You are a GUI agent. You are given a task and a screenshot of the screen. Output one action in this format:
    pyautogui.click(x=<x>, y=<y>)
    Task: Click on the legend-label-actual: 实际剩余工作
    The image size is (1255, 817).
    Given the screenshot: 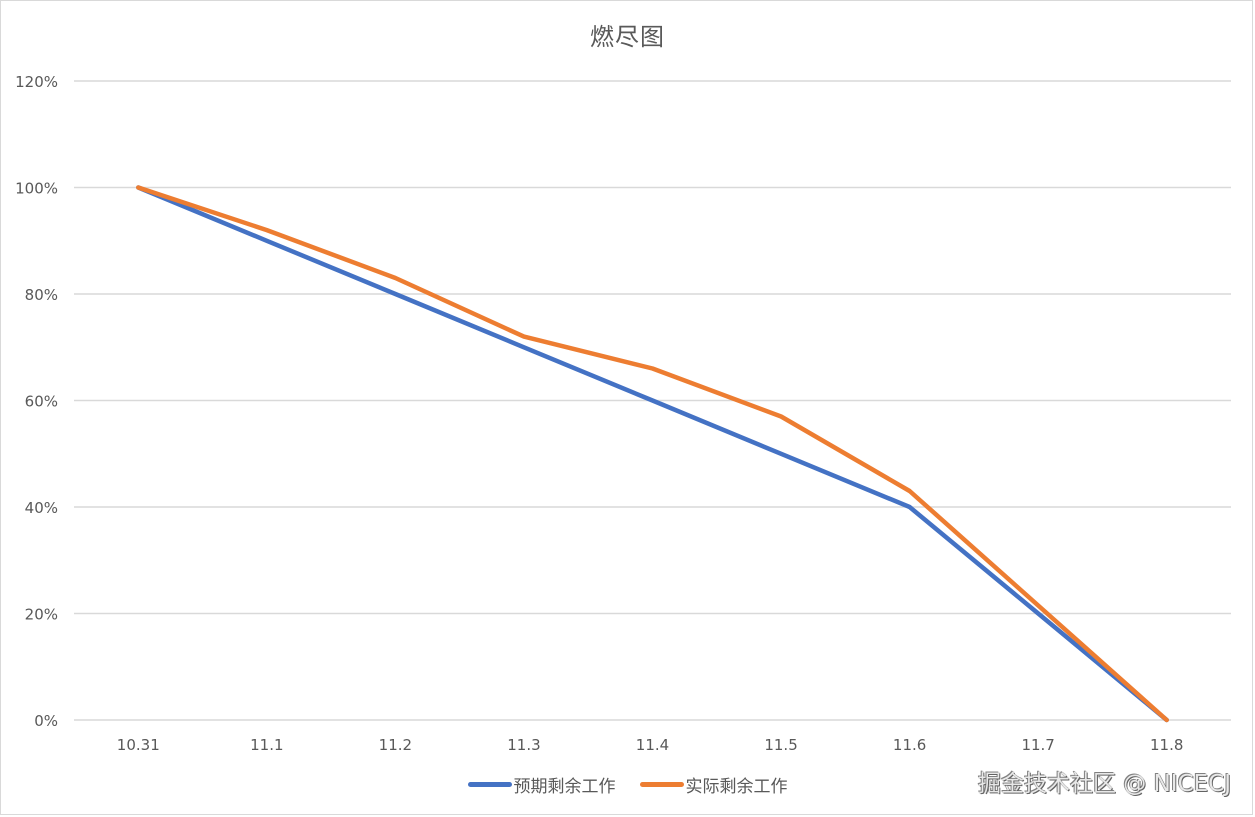 What is the action you would take?
    pyautogui.click(x=736, y=787)
    